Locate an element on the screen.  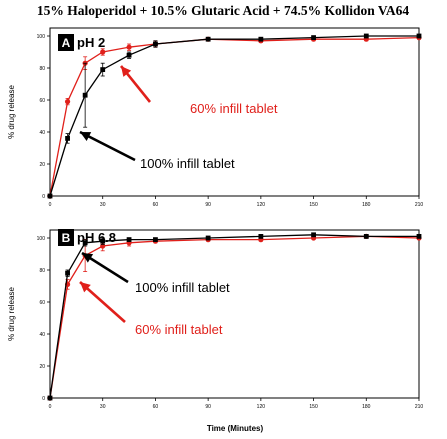
panel-letter: A is located at coordinates (66, 43).